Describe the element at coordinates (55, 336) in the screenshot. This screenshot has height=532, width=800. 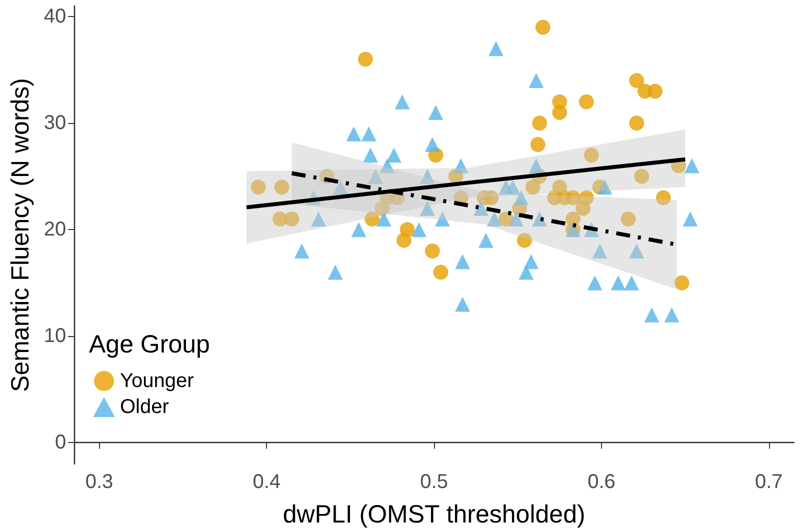
I see `y-tick-label: 10` at that location.